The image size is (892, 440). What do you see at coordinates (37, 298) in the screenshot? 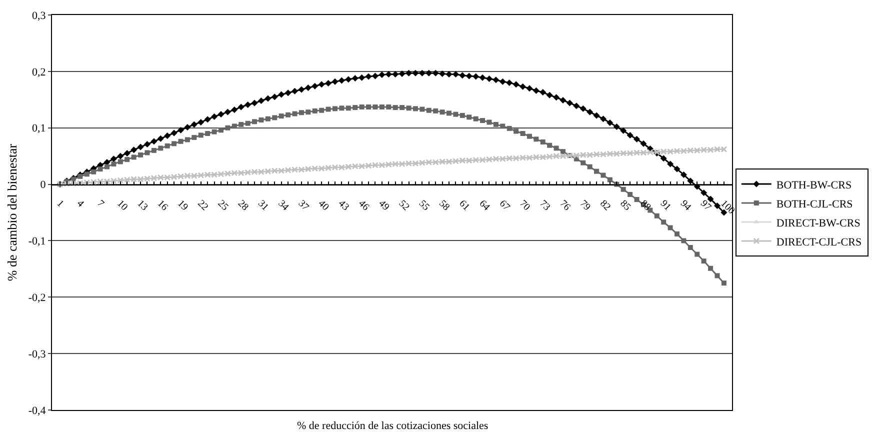
I see `y-tick-label: -0,2` at bounding box center [37, 298].